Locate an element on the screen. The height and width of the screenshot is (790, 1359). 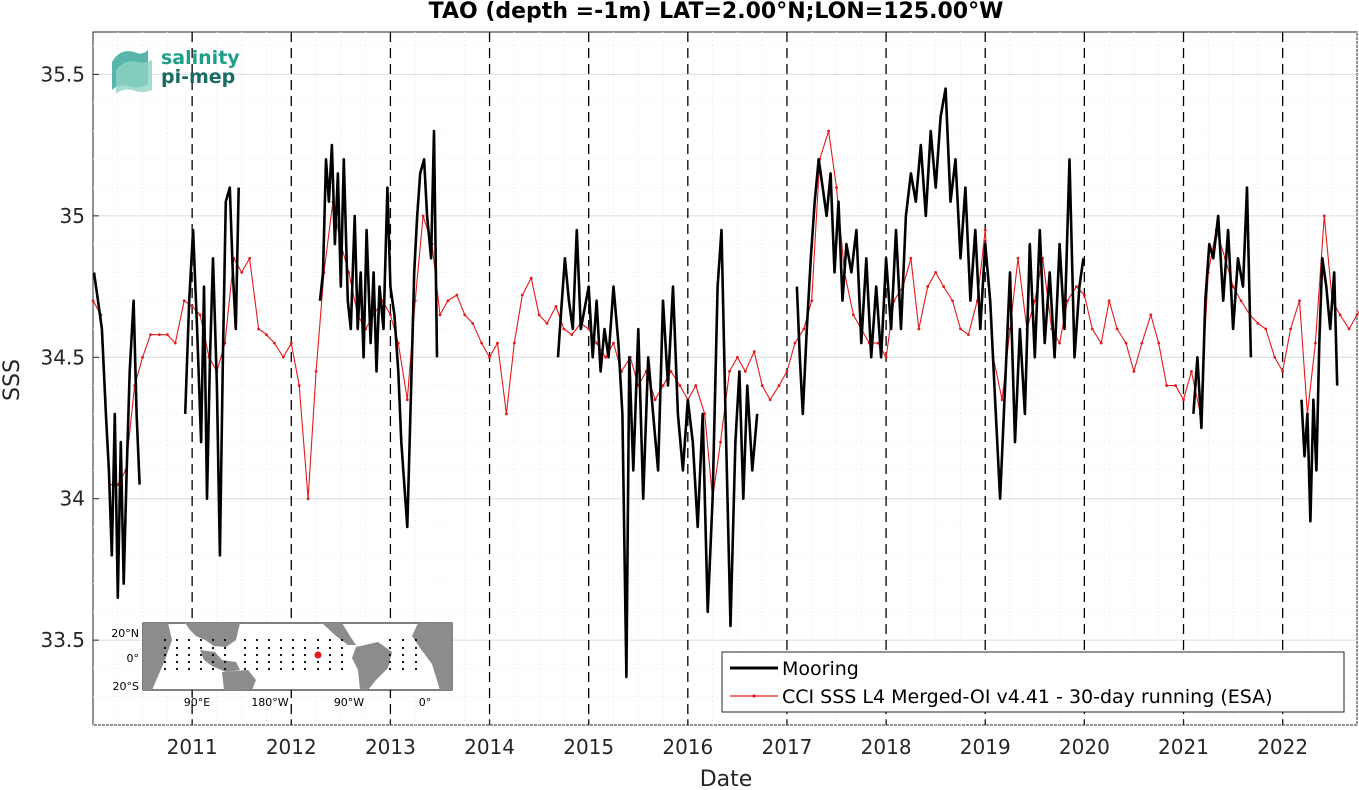
inset-map-maritime is located at coordinates (220, 661).